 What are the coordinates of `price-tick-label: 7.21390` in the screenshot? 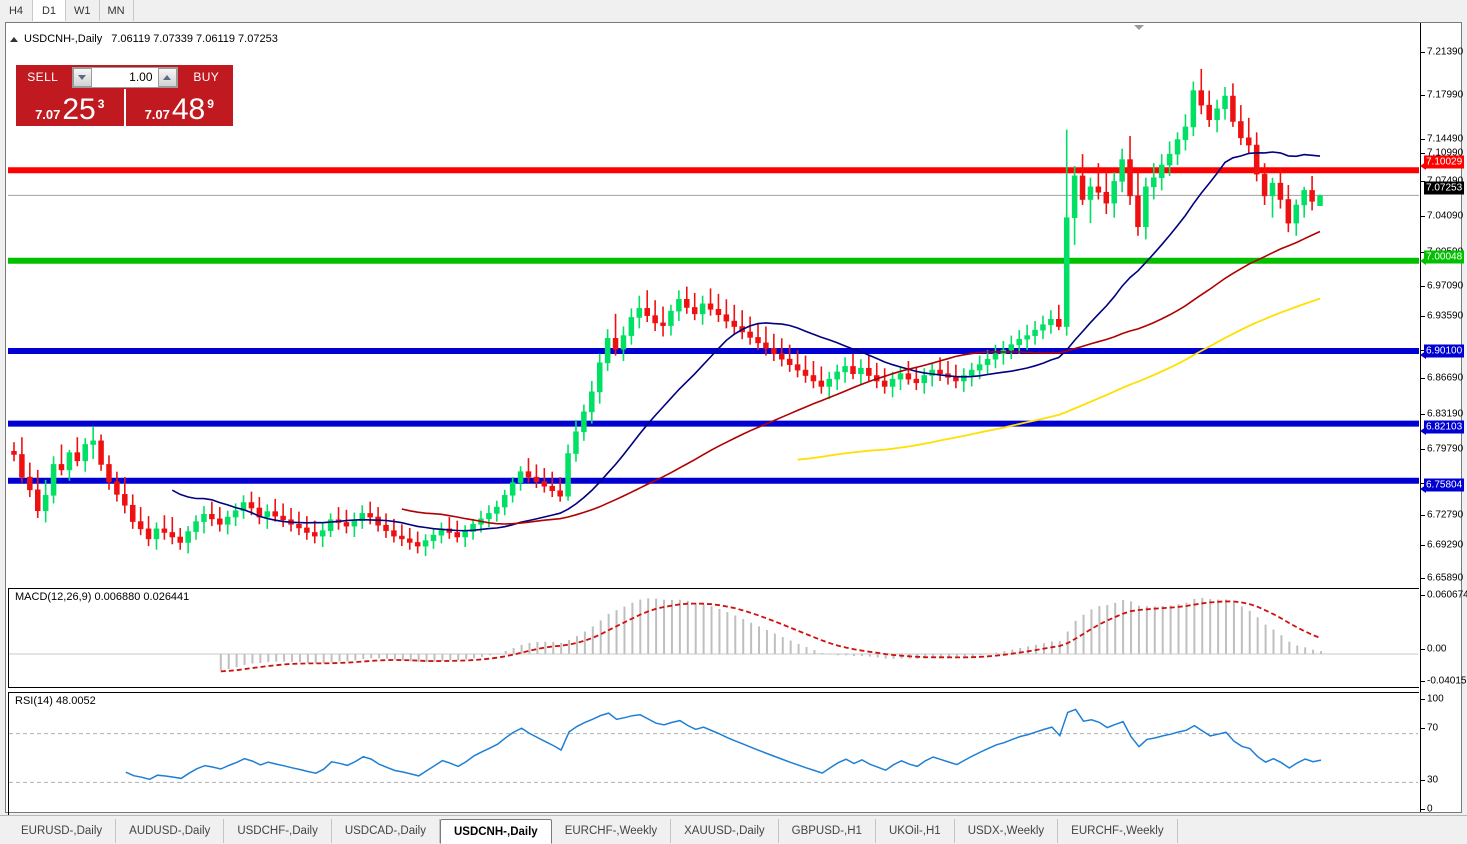 It's located at (1445, 52).